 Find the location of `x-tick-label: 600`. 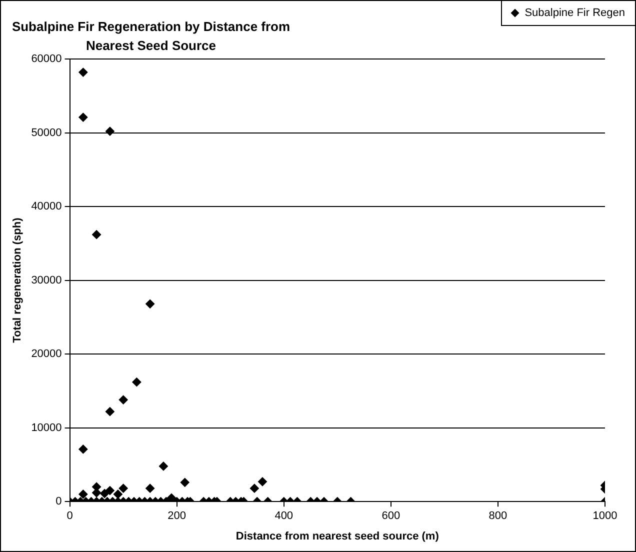

x-tick-label: 600 is located at coordinates (391, 516).